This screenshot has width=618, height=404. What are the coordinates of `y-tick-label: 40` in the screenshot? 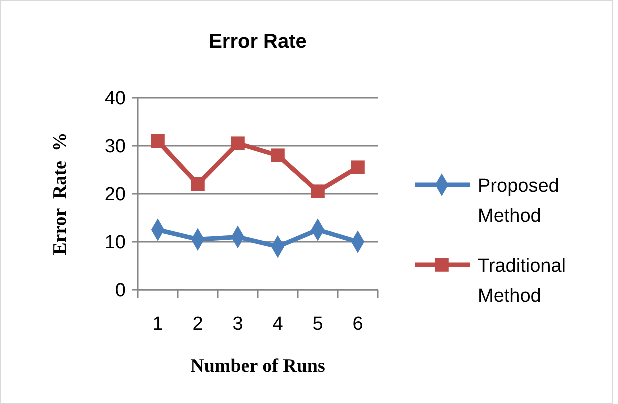 It's located at (115, 99).